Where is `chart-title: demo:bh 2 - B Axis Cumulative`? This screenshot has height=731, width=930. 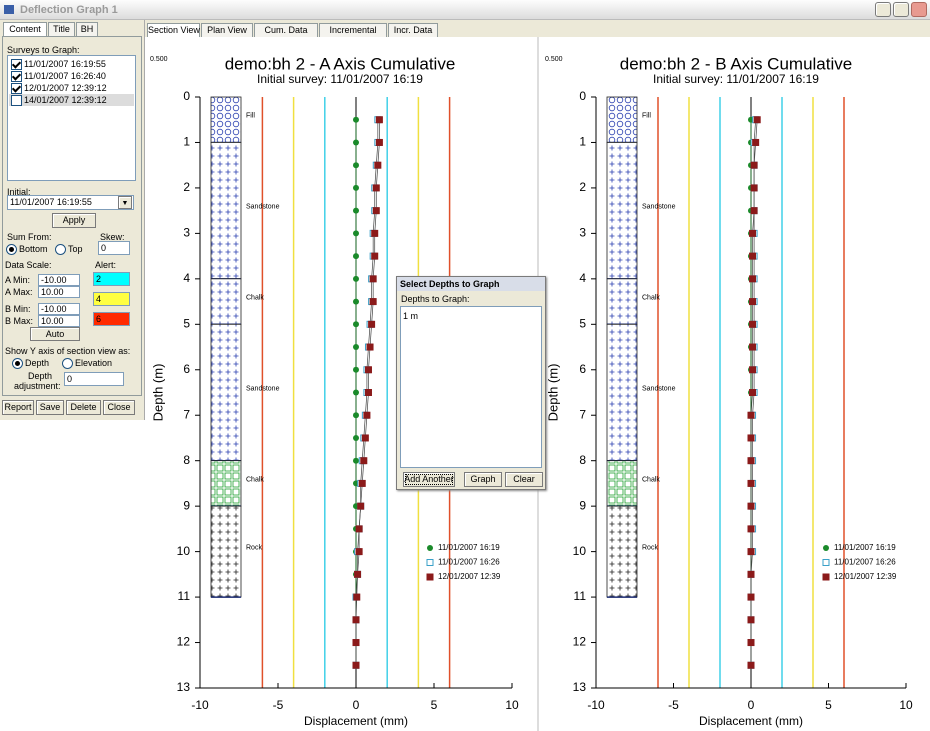 chart-title: demo:bh 2 - B Axis Cumulative is located at coordinates (736, 63).